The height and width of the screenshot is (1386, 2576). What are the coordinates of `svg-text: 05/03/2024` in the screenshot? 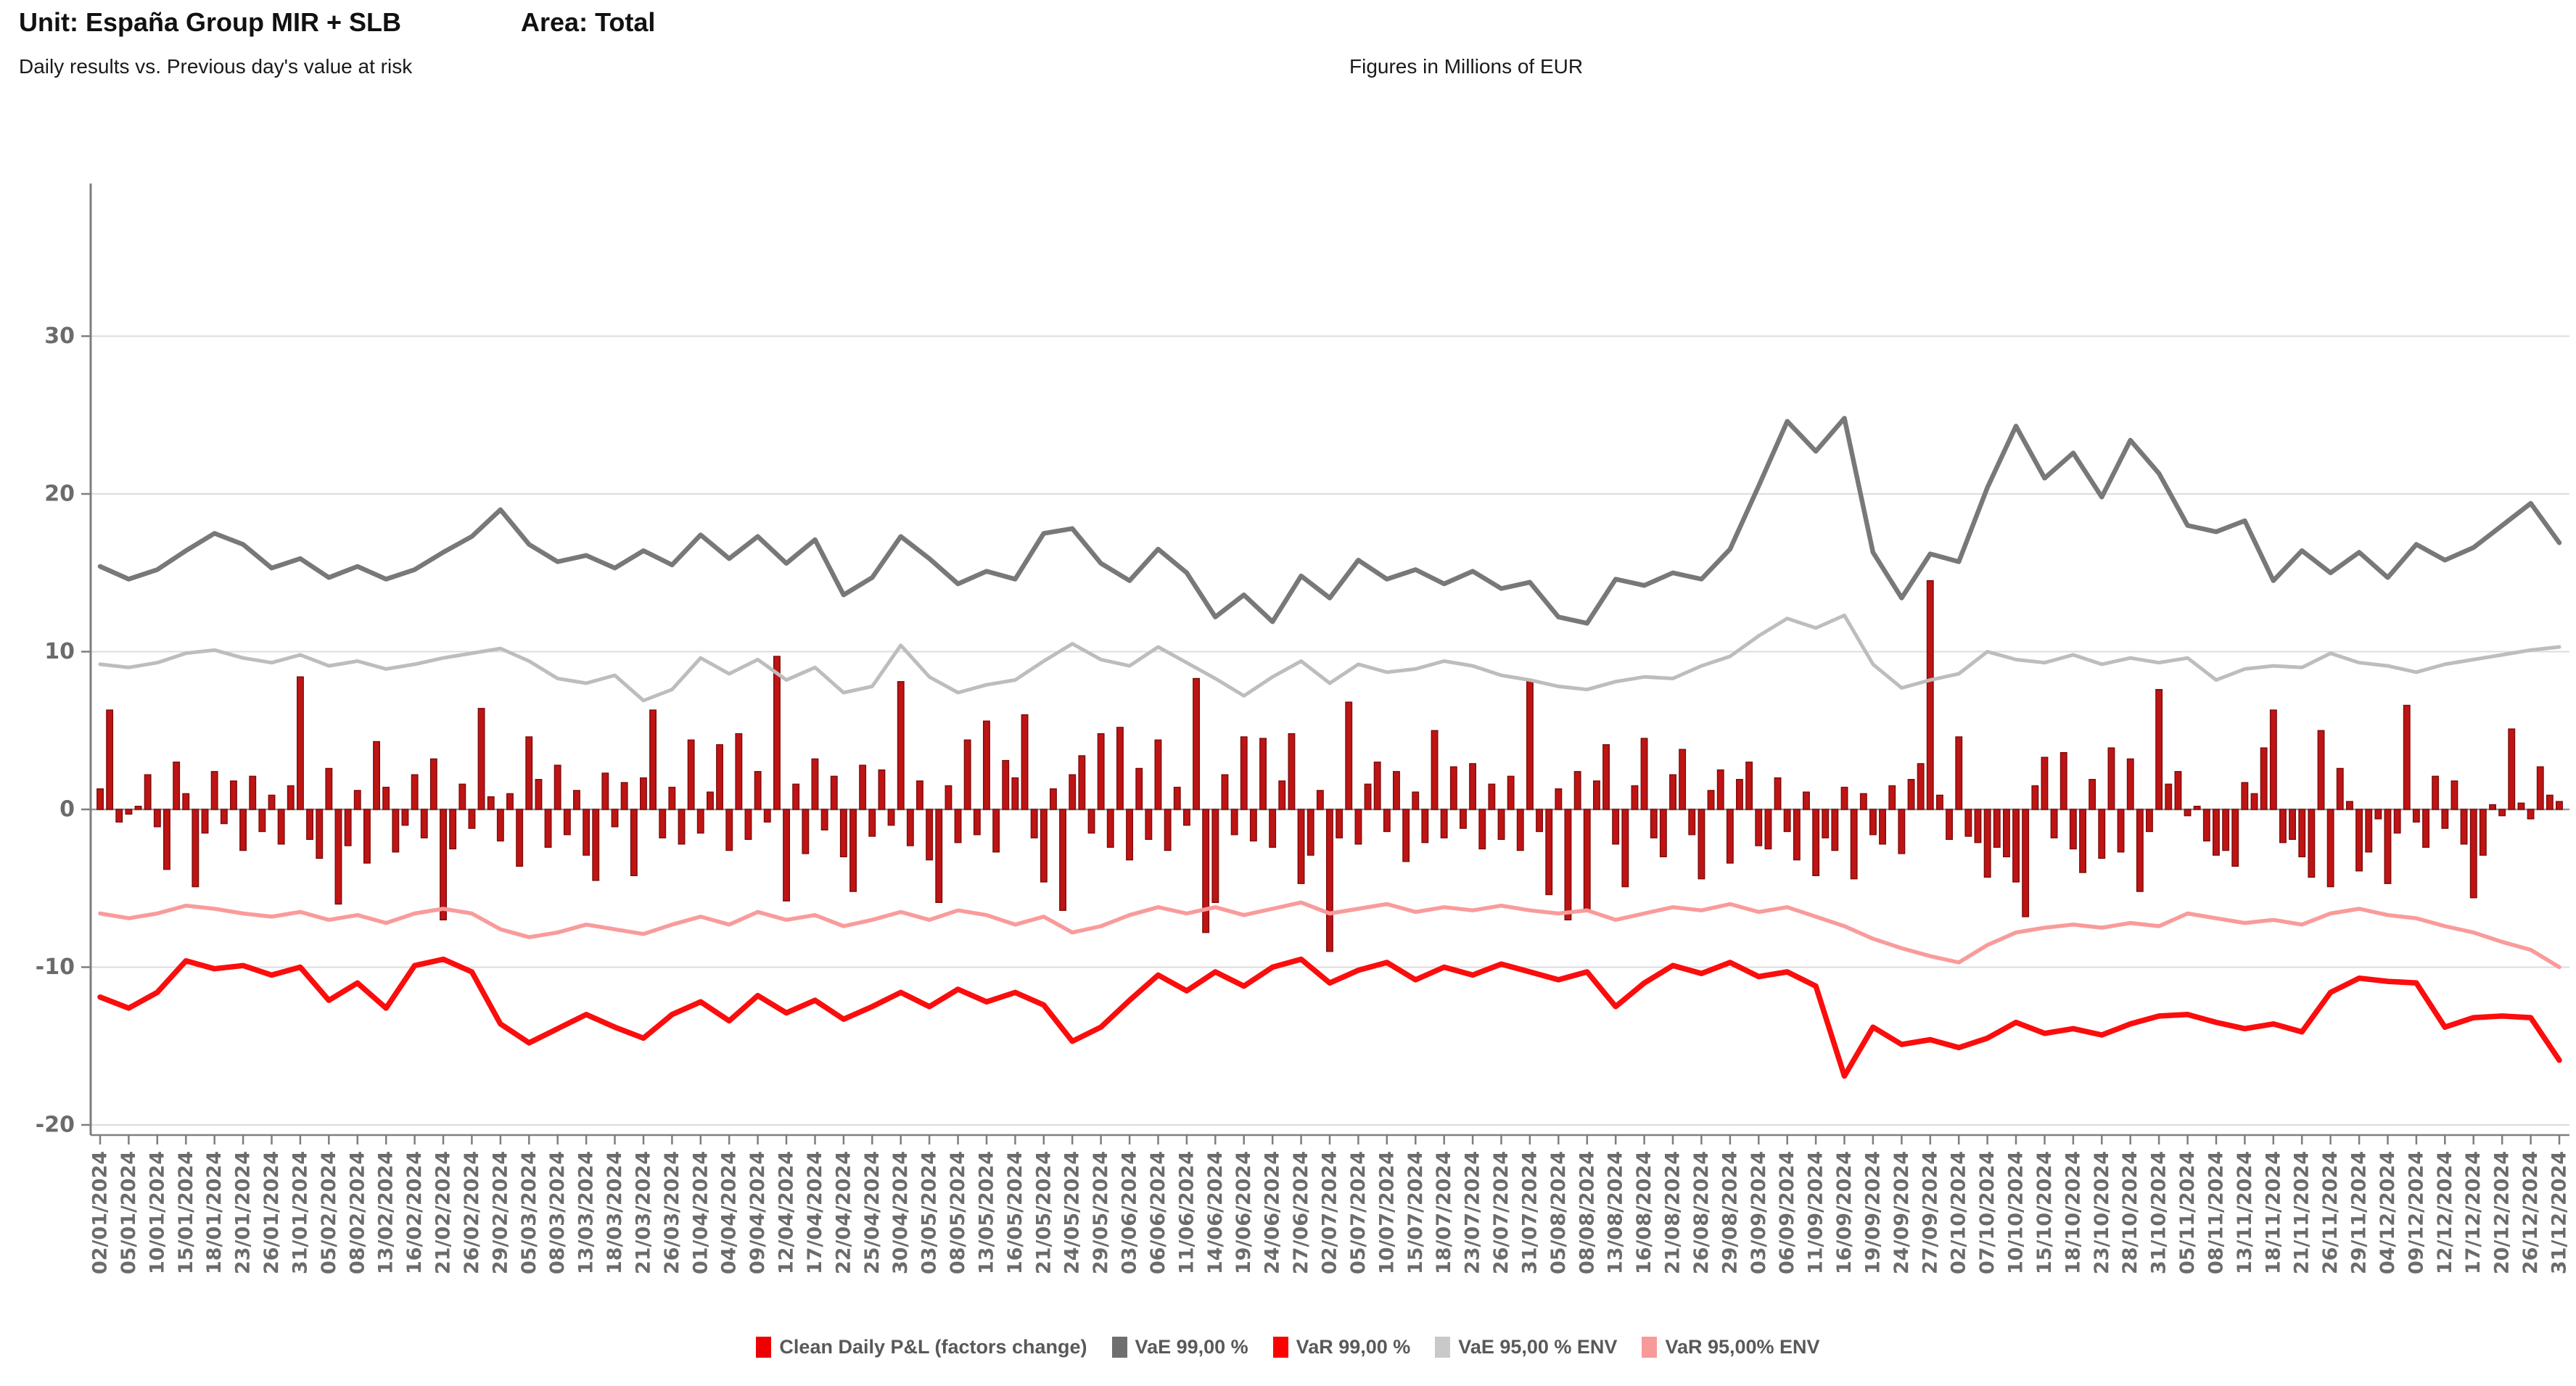 It's located at (529, 1212).